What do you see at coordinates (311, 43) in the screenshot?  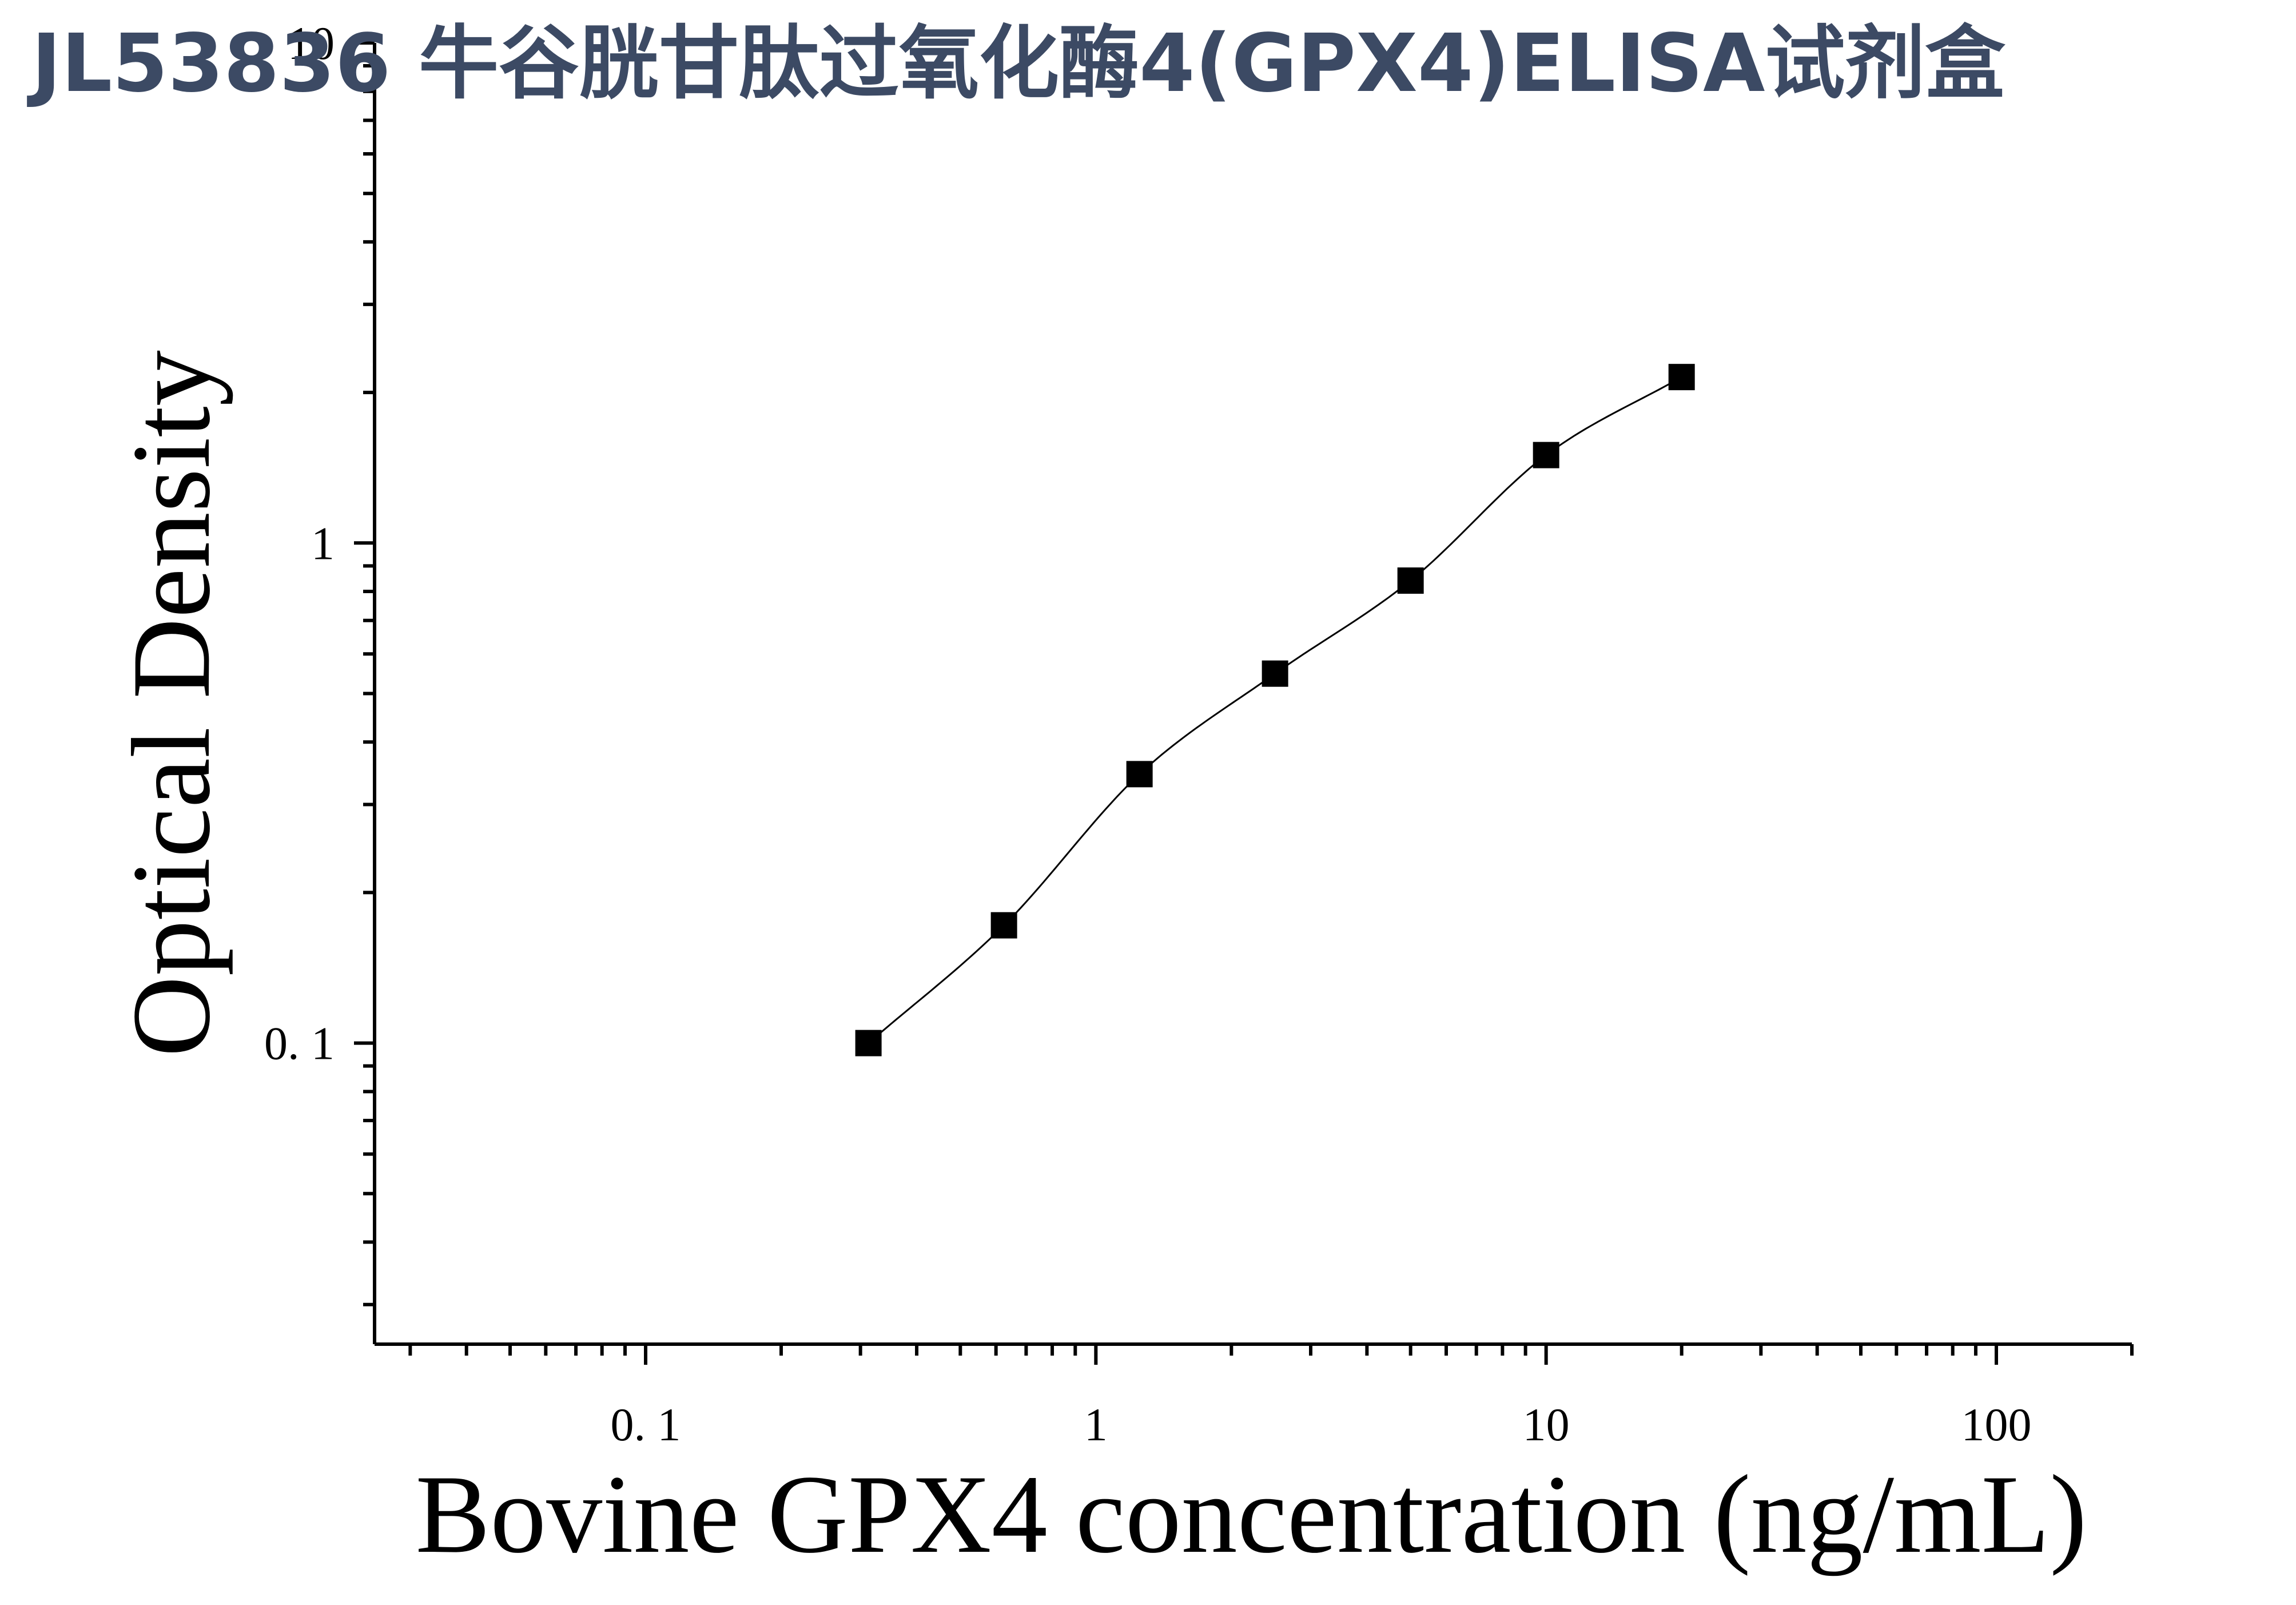 I see `y-tick-label: 10` at bounding box center [311, 43].